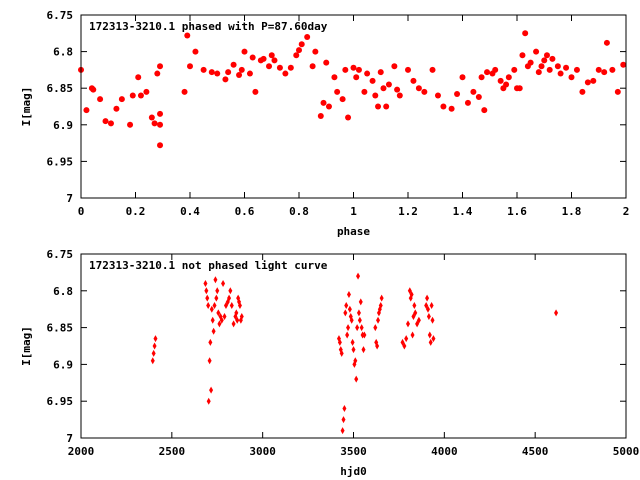 This screenshot has width=640, height=480. Describe the element at coordinates (136, 211) in the screenshot. I see `phased-x-tick-label: 0.2` at that location.